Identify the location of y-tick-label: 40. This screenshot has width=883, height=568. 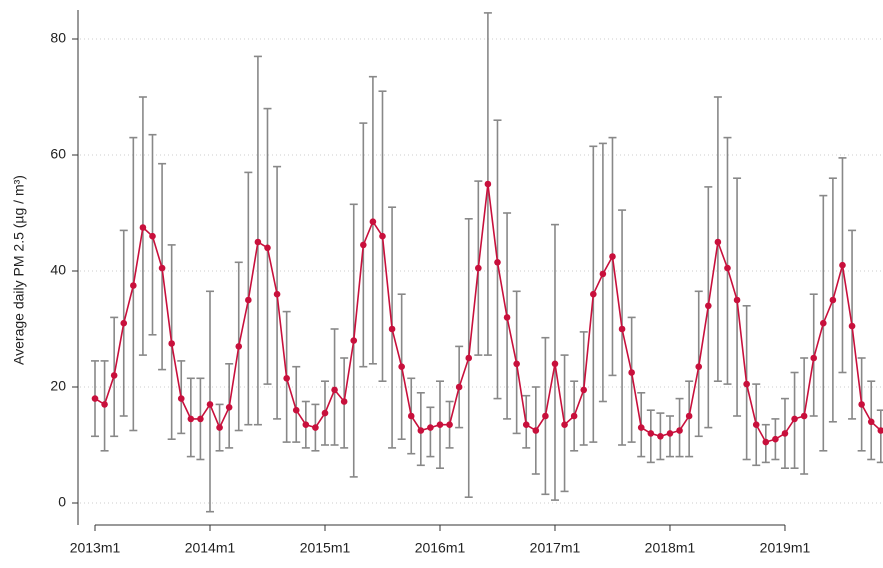
(58, 270).